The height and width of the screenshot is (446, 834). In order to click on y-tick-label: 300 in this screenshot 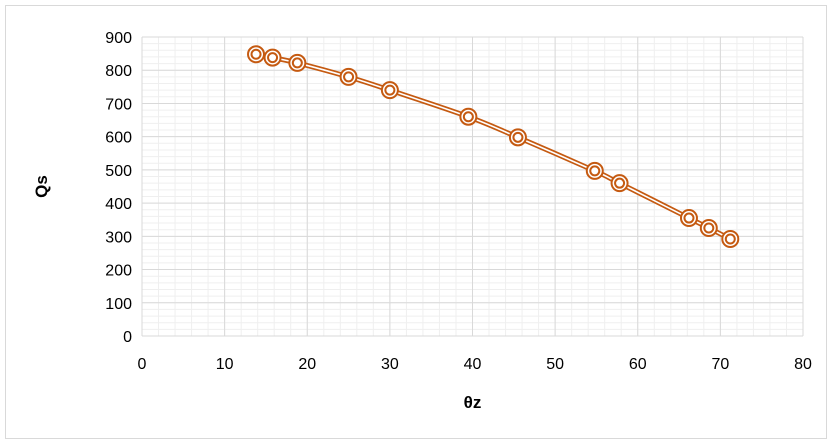, I will do `click(118, 237)`.